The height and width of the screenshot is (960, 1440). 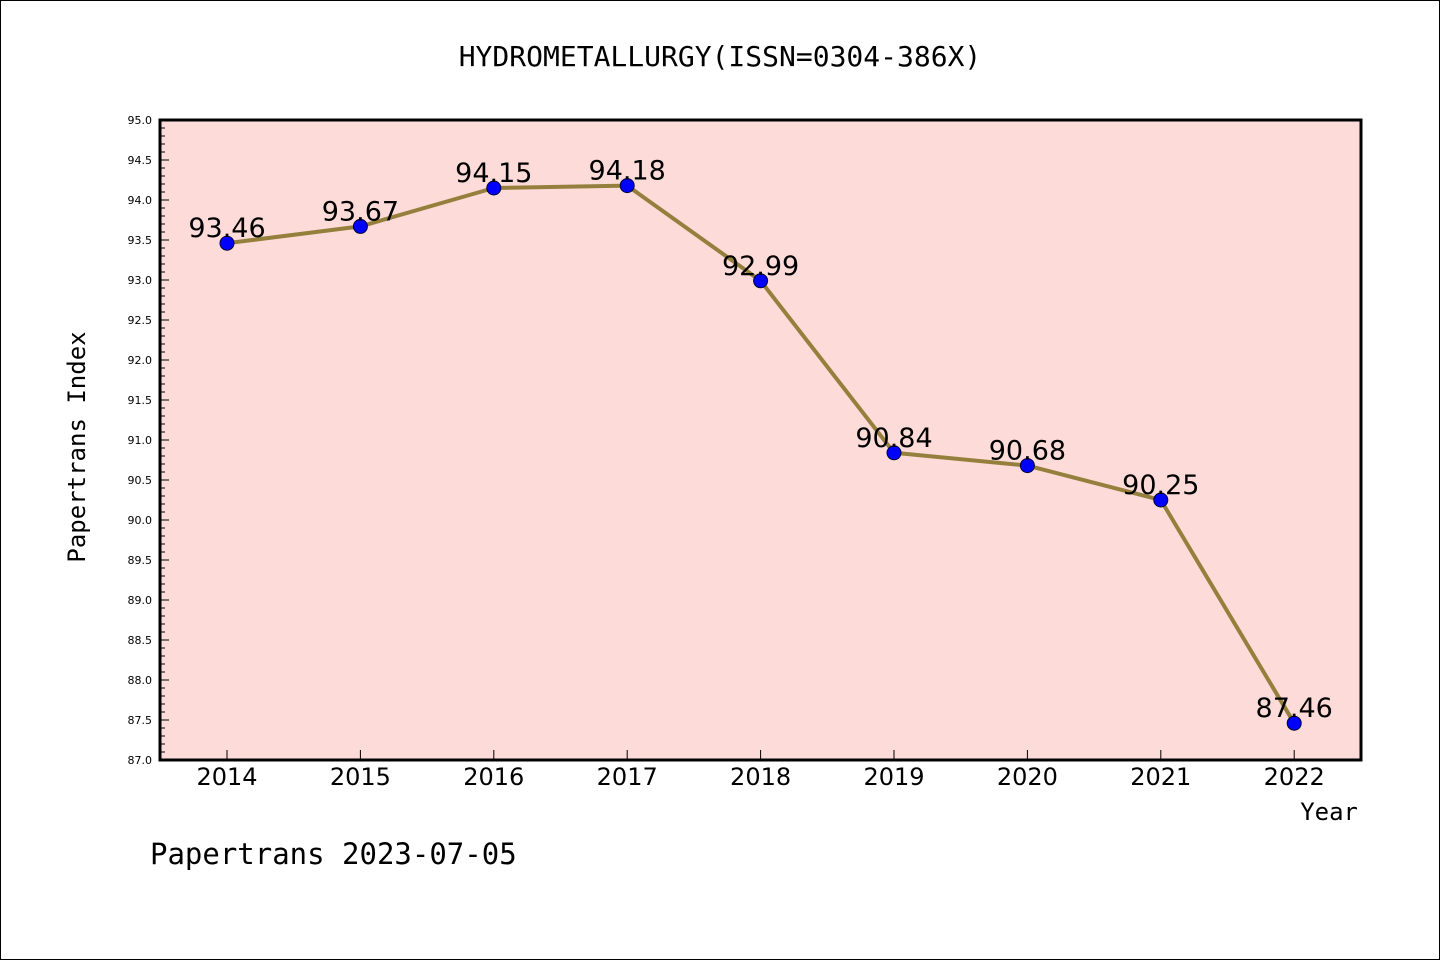 What do you see at coordinates (1027, 451) in the screenshot?
I see `data-label: 90.68` at bounding box center [1027, 451].